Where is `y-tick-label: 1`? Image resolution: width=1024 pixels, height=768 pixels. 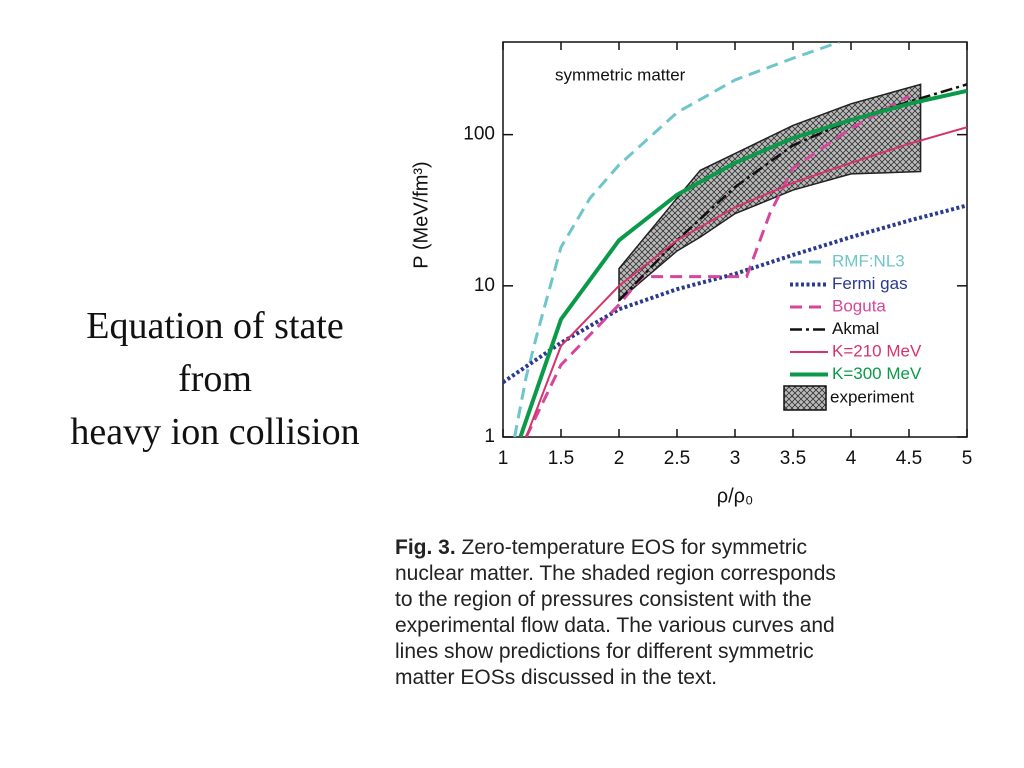
y-tick-label: 1 is located at coordinates (489, 436).